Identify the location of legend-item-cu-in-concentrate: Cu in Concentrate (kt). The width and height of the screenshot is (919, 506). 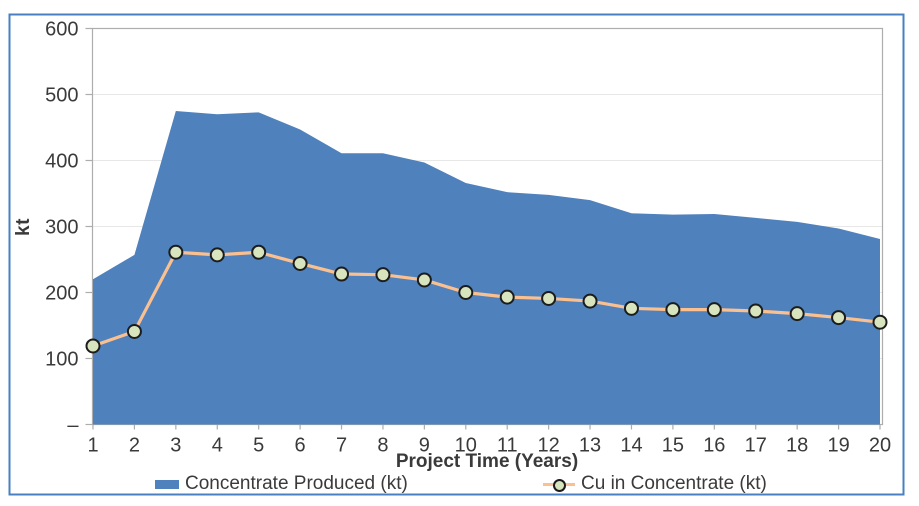
(655, 484).